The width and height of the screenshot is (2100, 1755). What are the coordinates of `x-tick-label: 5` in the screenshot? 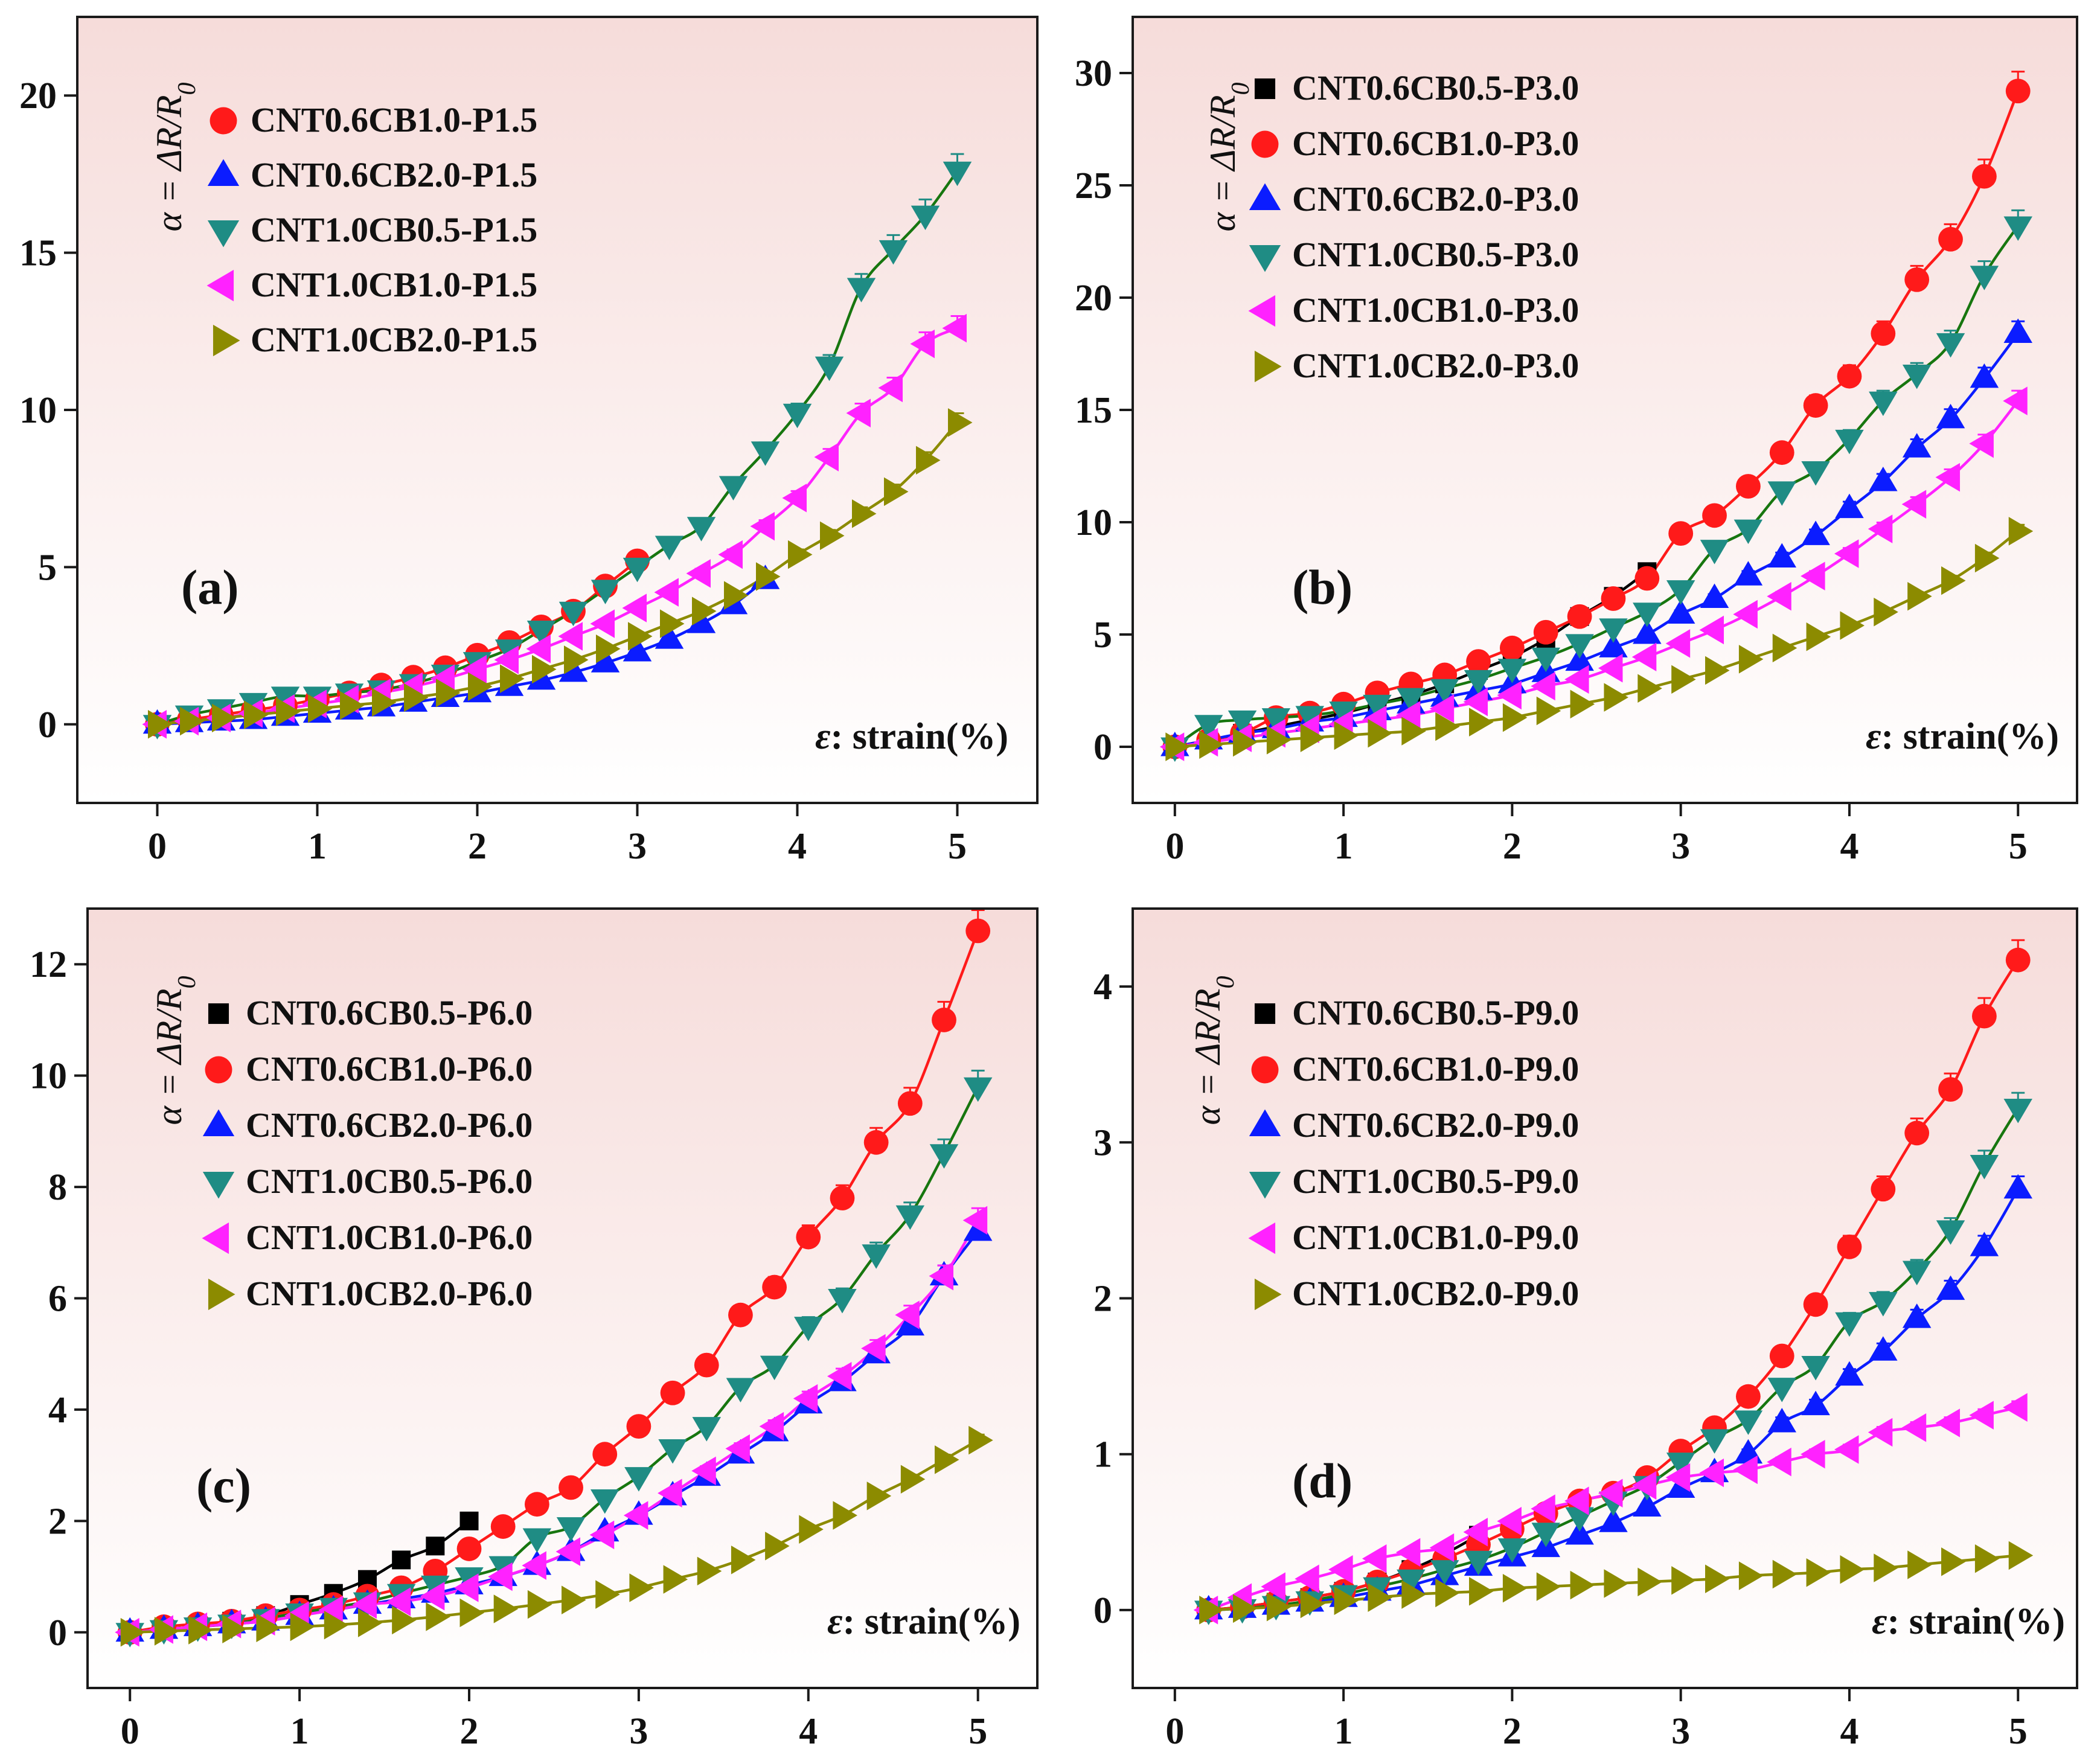 It's located at (977, 1731).